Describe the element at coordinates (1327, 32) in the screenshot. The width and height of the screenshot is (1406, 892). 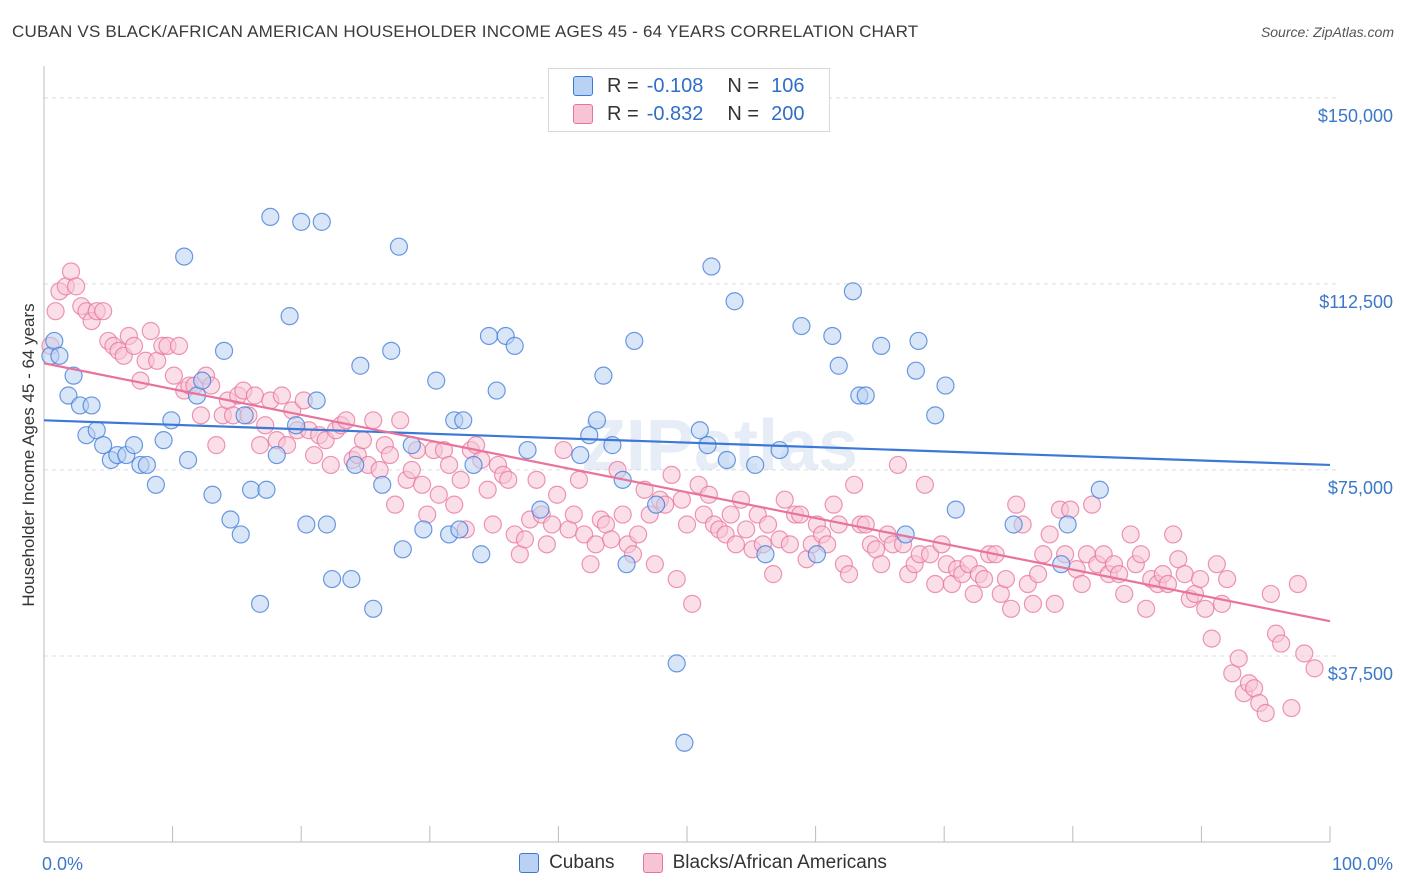
I see `source-label: Source: ZipAtlas.com` at that location.